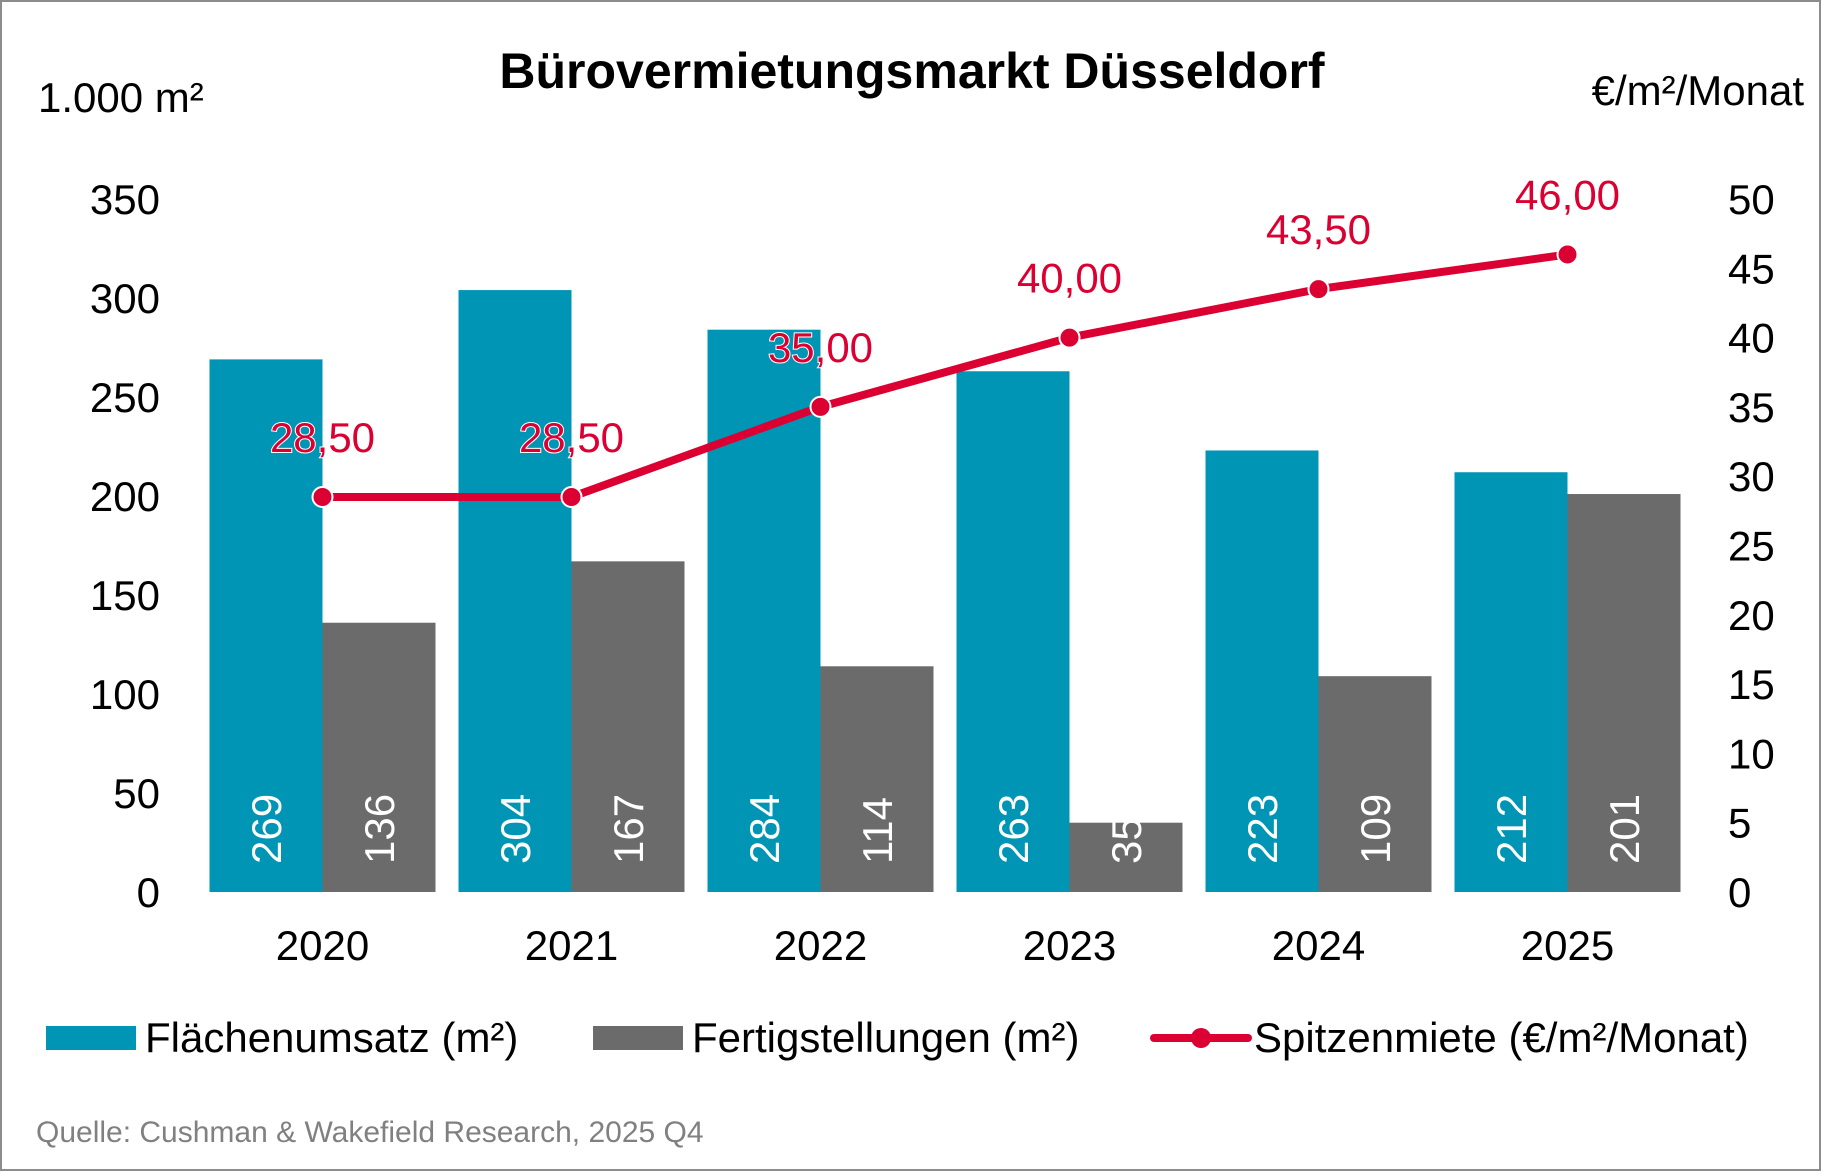  I want to click on y-right-tick-label: 50, so click(1751, 199).